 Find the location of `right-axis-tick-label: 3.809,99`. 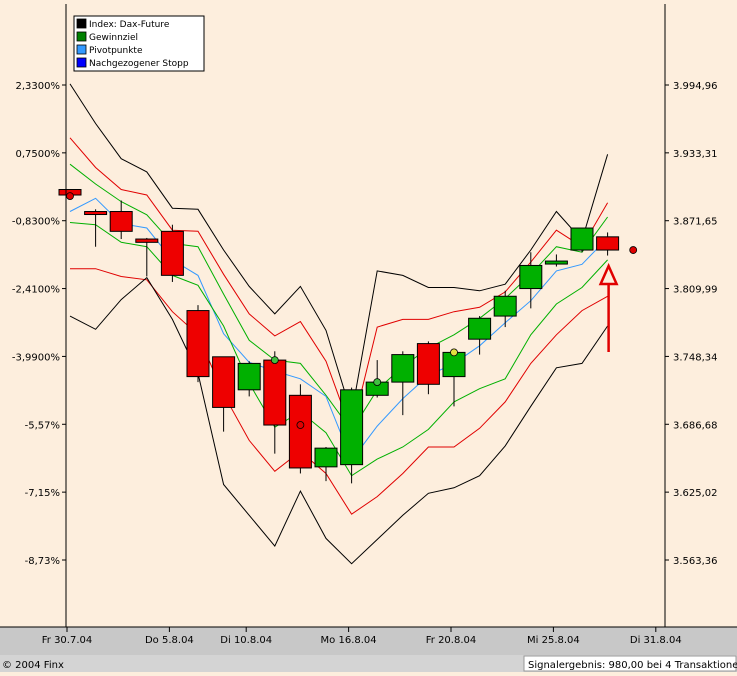

right-axis-tick-label: 3.809,99 is located at coordinates (695, 290).